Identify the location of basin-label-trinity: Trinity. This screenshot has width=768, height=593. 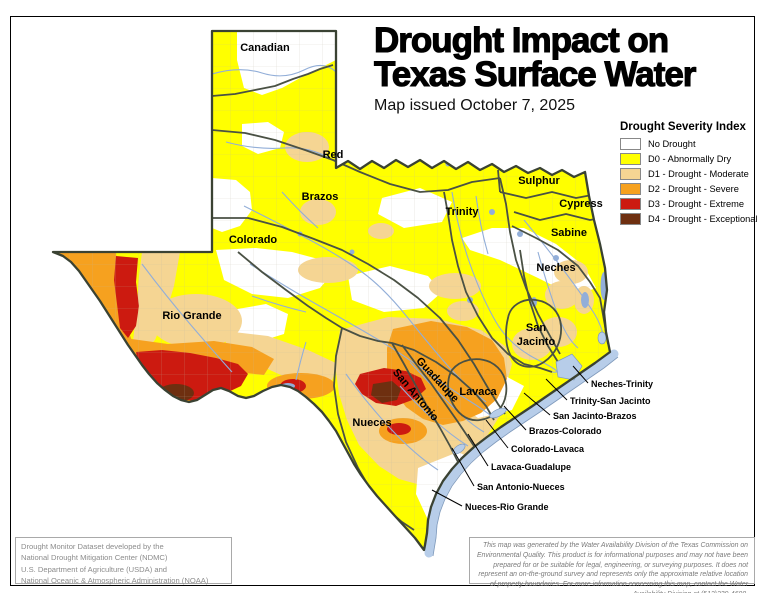
(462, 212).